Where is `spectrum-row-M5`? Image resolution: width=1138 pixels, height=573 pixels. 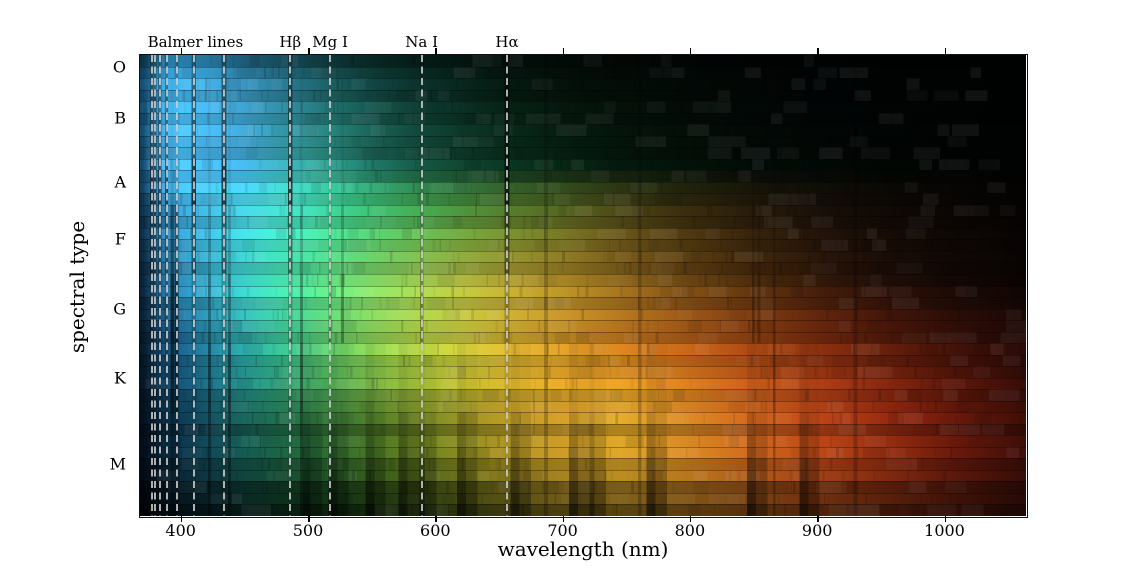
spectrum-row-M5 is located at coordinates (583, 464).